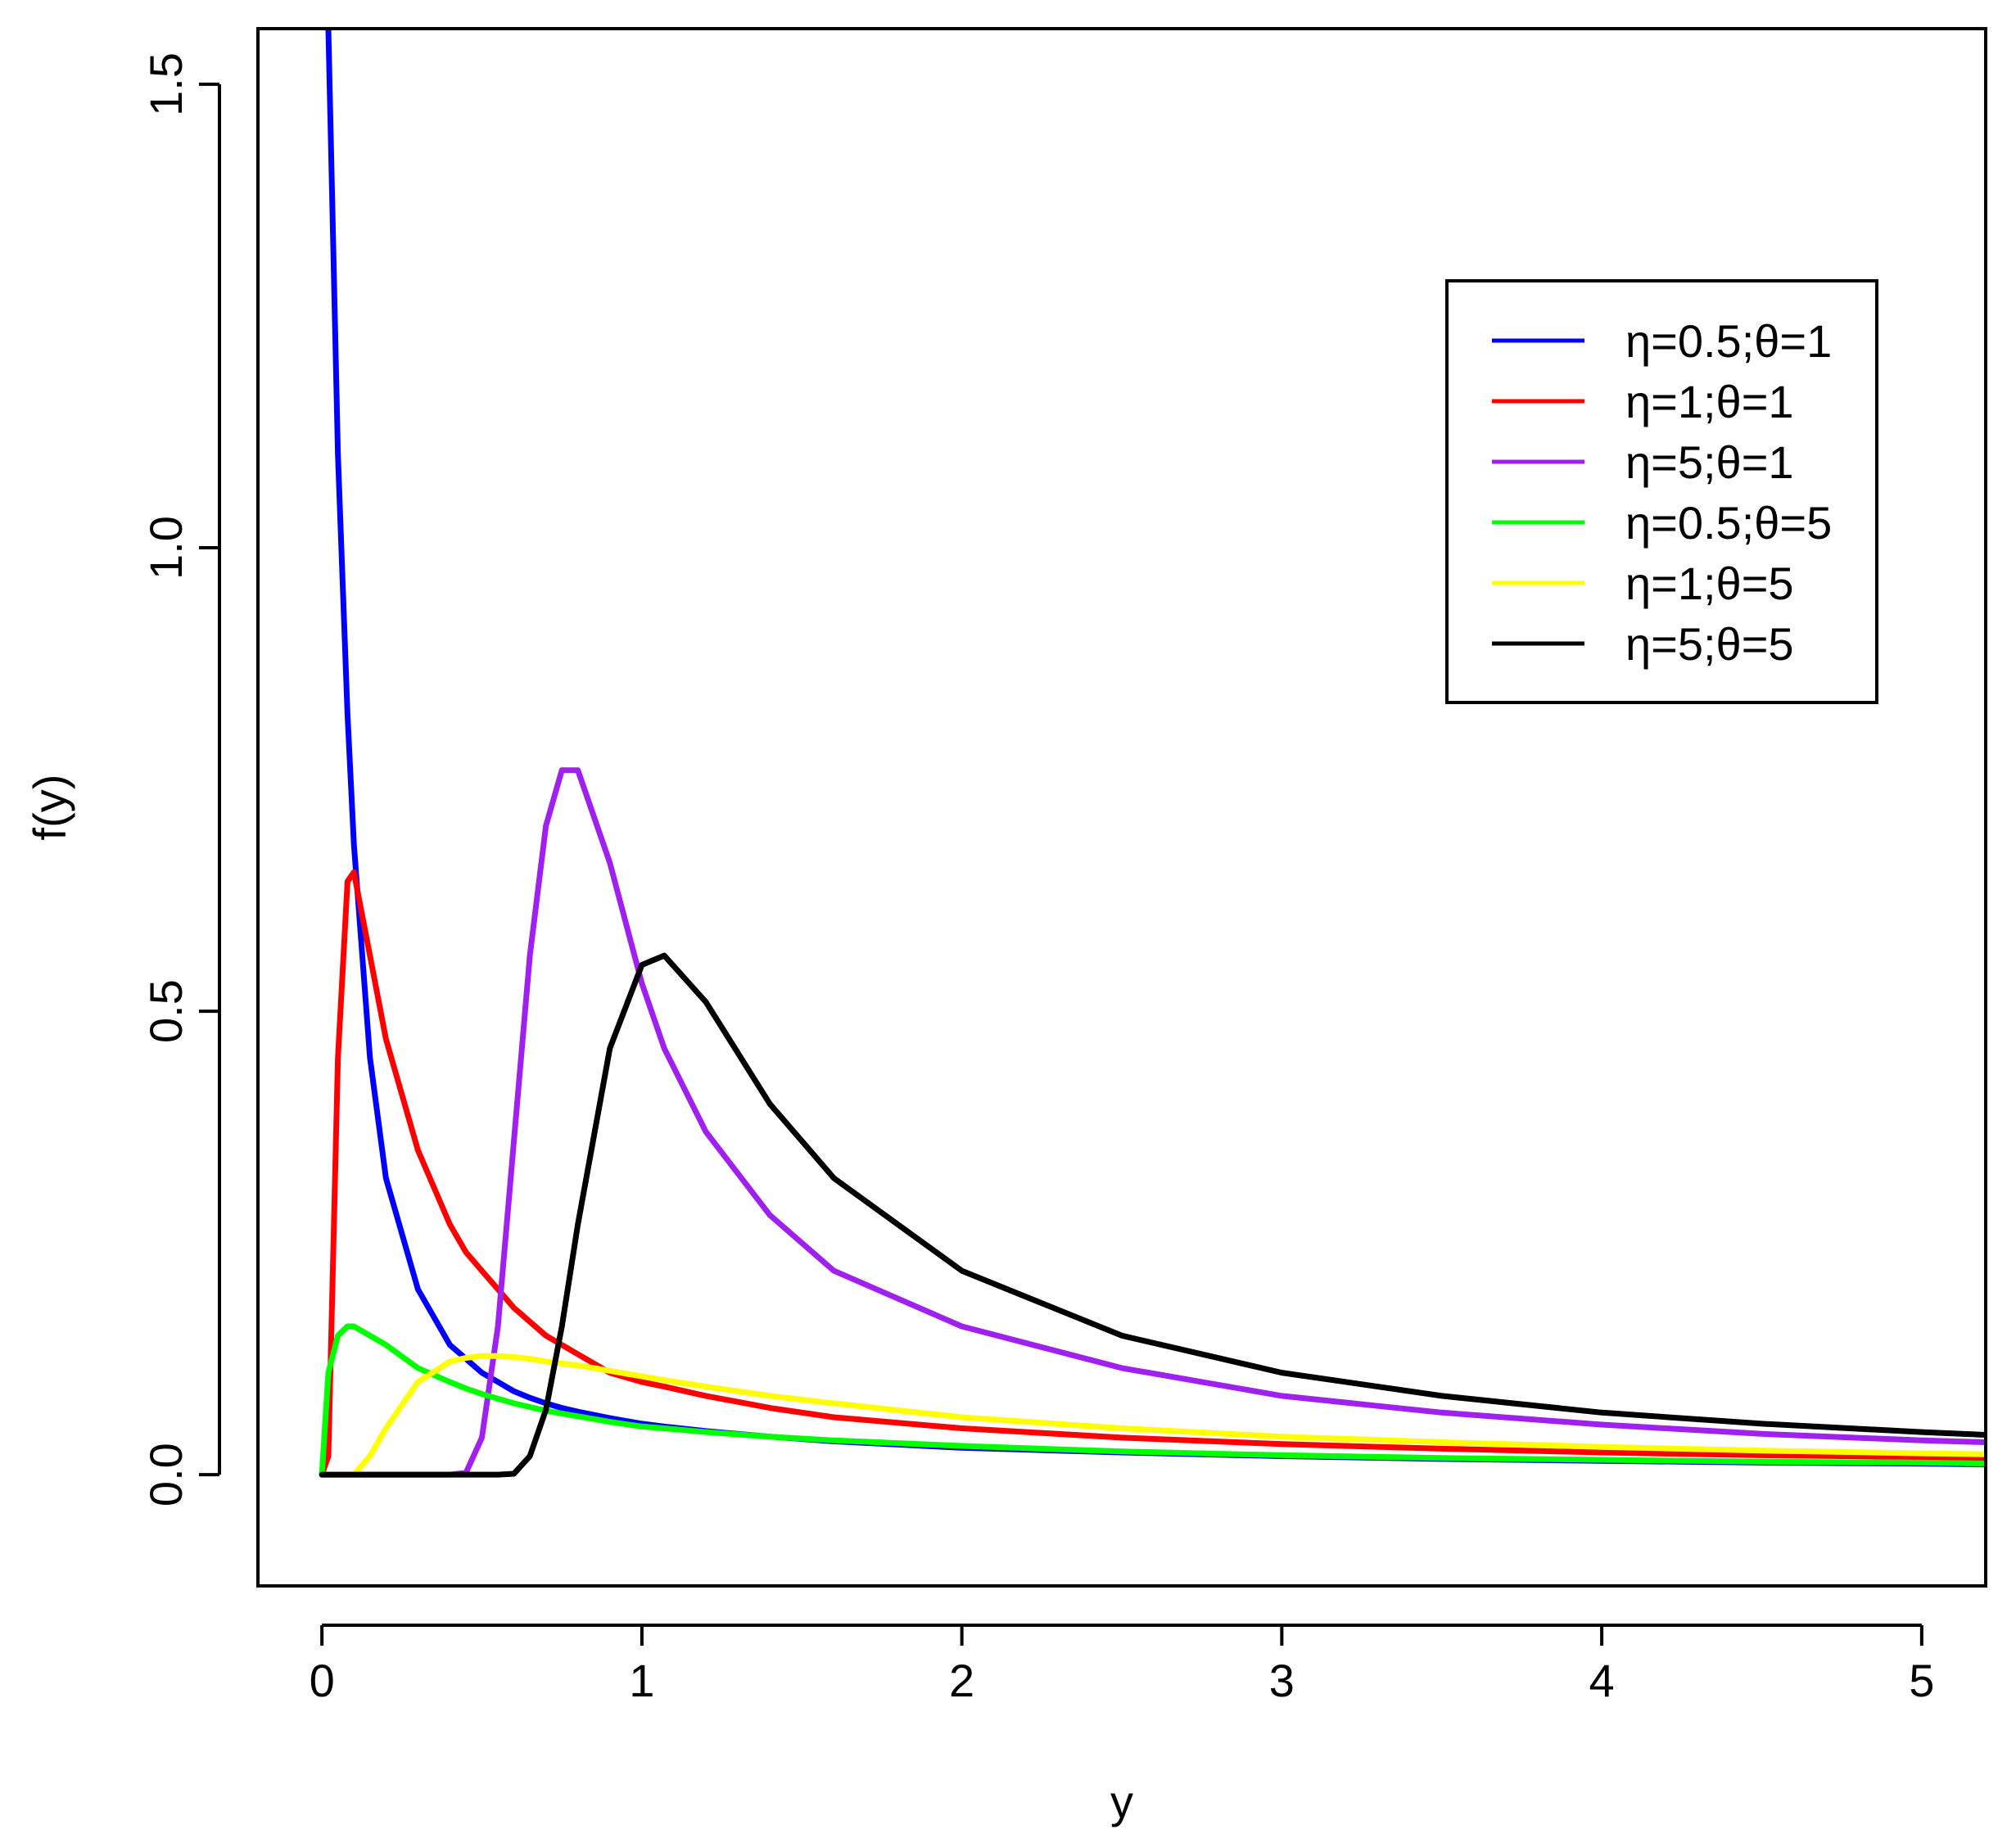  What do you see at coordinates (166, 1474) in the screenshot?
I see `y-tick-label: 0.0` at bounding box center [166, 1474].